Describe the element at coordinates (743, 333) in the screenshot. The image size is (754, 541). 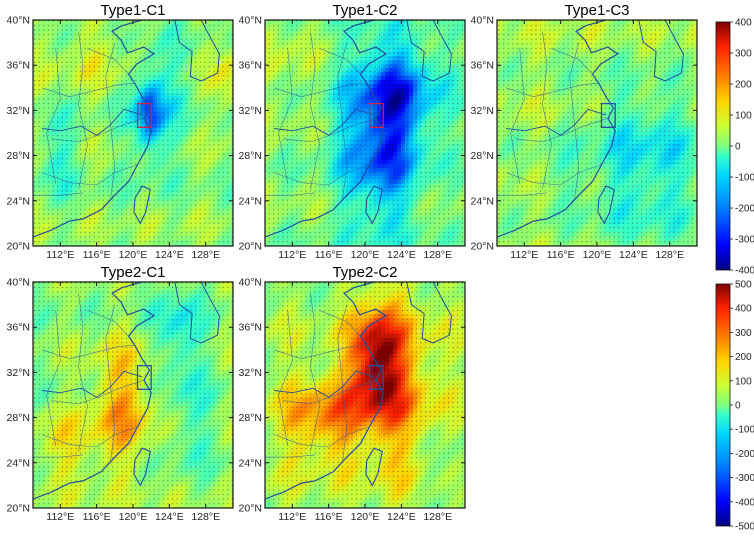
I see `colorbar-tick-label: 300` at that location.